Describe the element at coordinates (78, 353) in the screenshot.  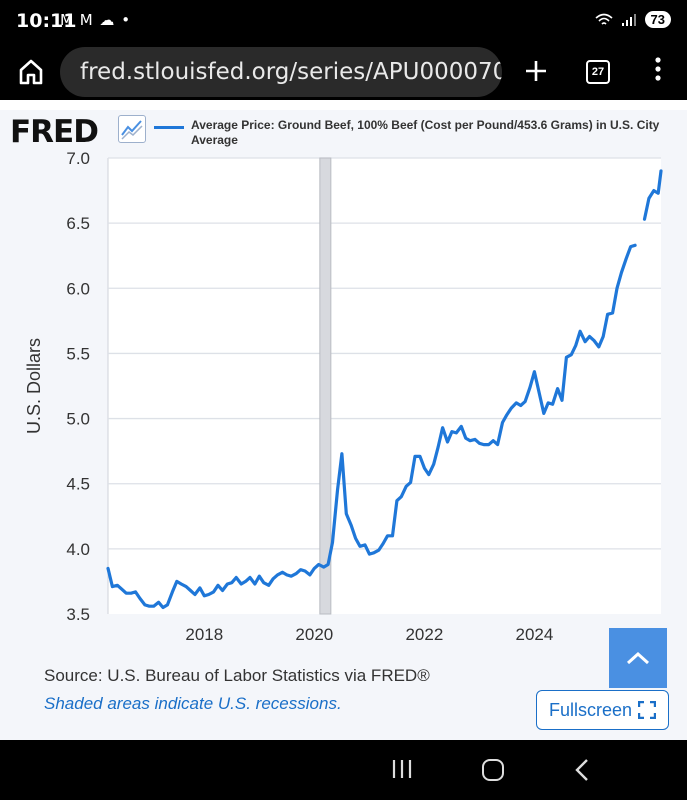
I see `y-tick-label: 5.5` at that location.